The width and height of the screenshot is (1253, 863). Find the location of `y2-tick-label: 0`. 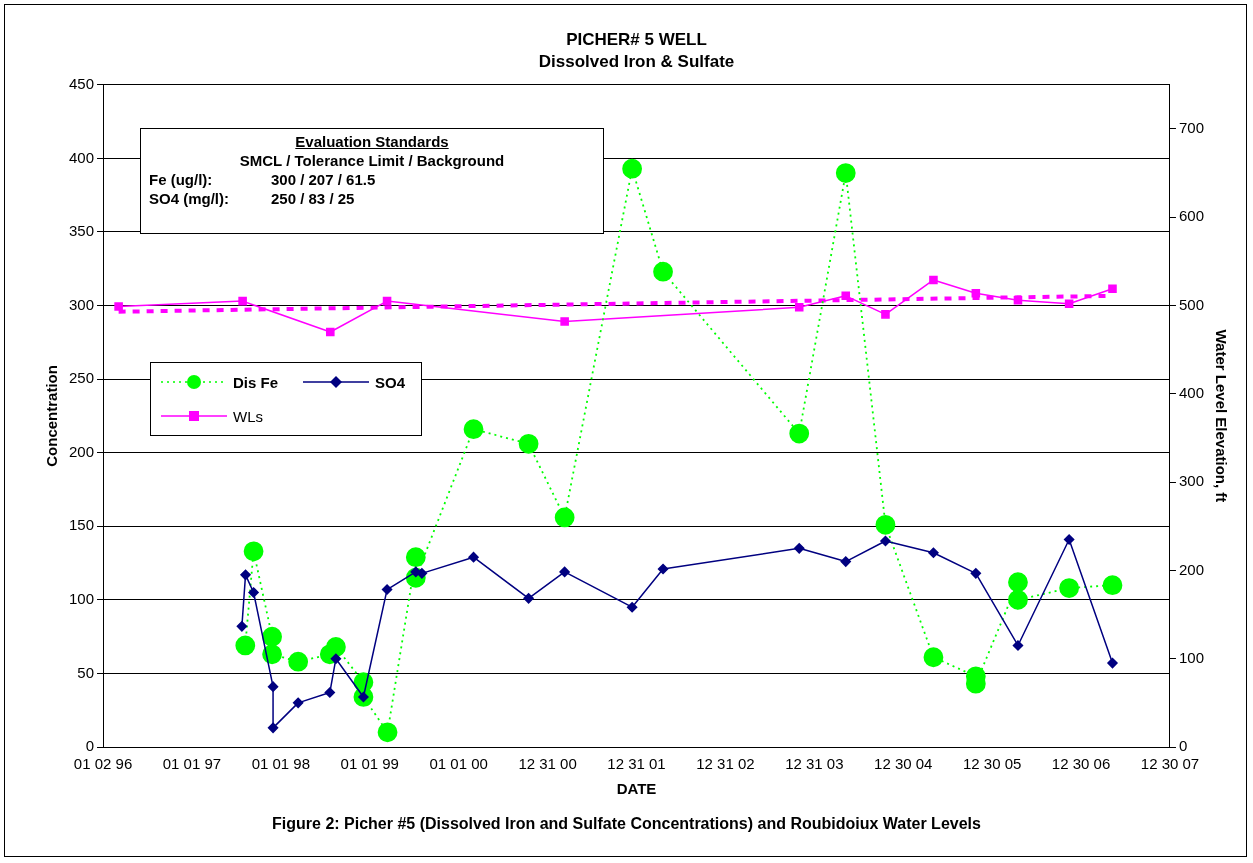

y2-tick-label: 0 is located at coordinates (1183, 746).